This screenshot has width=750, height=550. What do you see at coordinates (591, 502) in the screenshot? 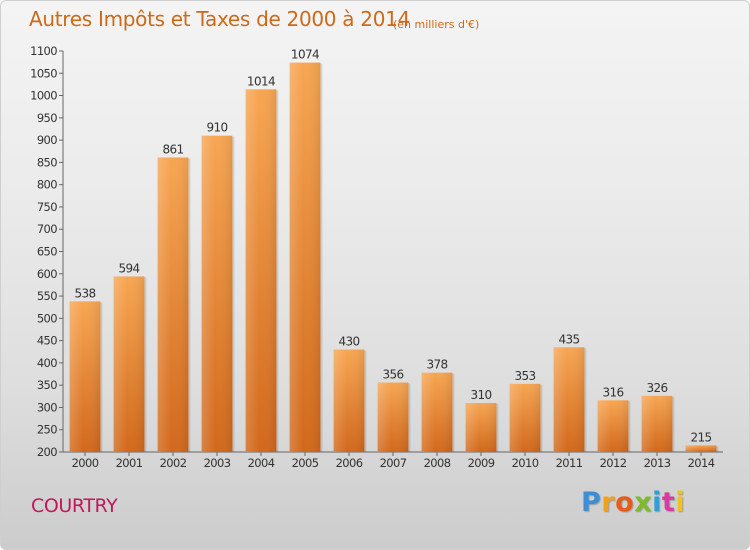
I see `logo-letter: P` at bounding box center [591, 502].